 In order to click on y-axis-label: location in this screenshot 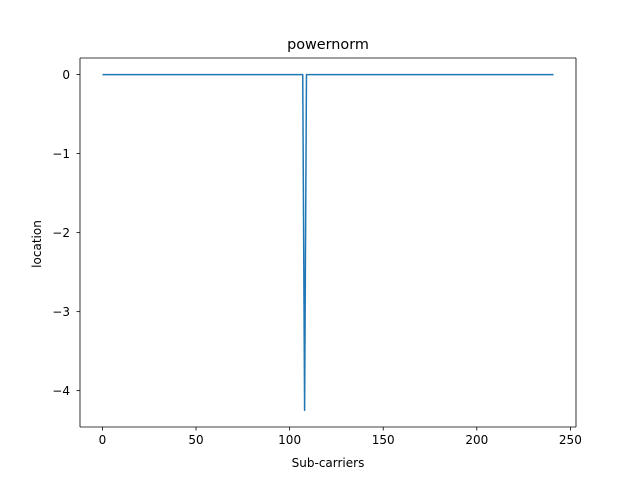, I will do `click(37, 244)`.